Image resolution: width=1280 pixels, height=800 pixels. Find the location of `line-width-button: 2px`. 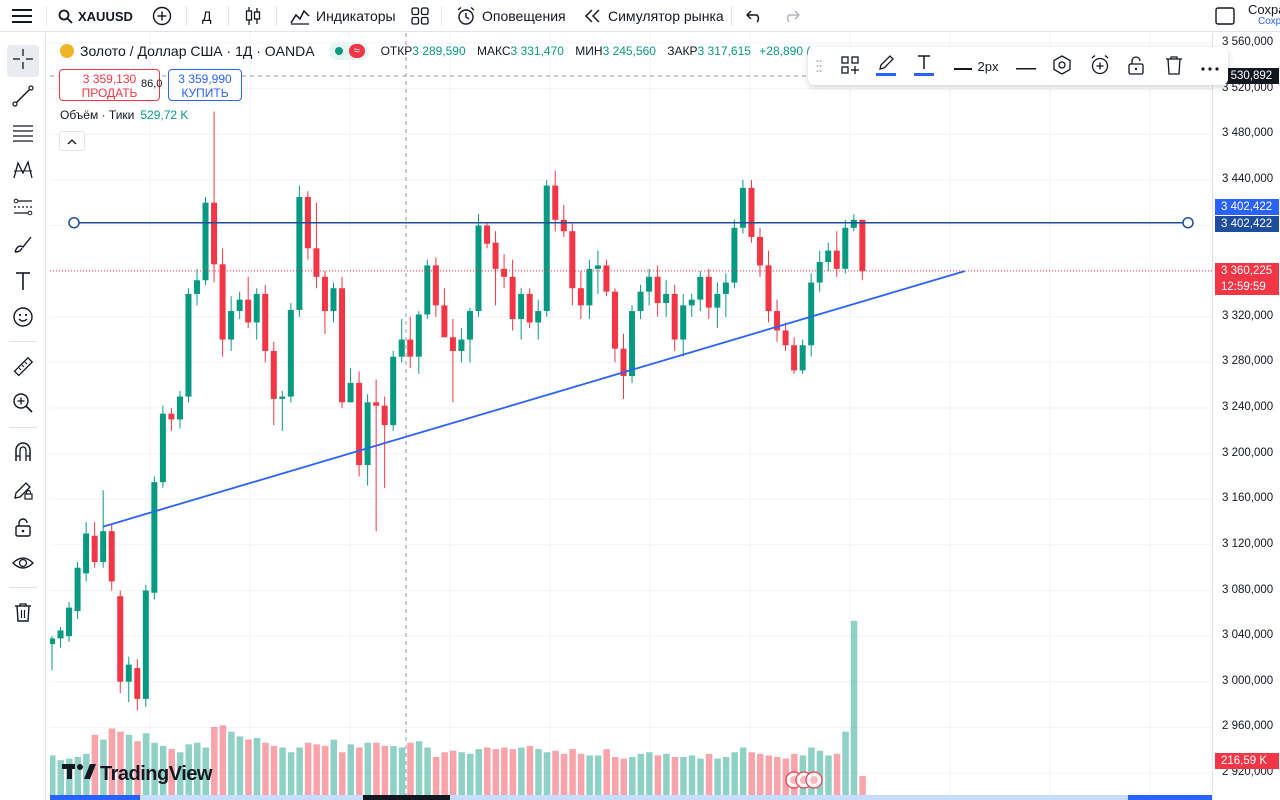

line-width-button: 2px is located at coordinates (976, 66).